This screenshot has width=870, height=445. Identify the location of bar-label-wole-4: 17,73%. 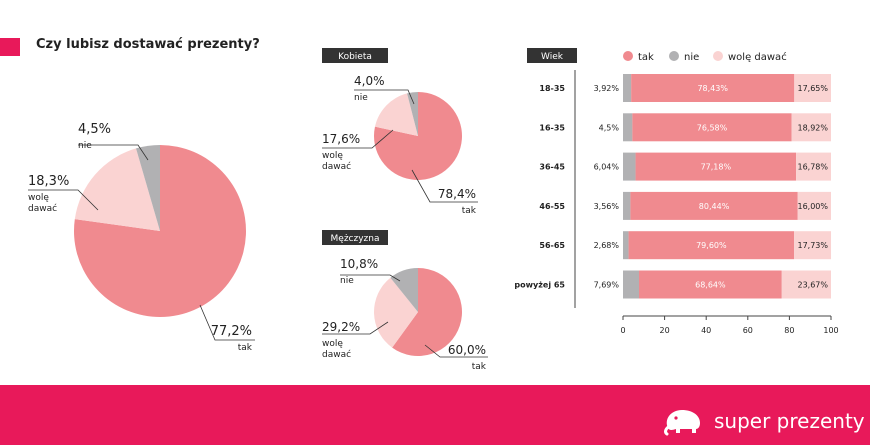
(812, 245).